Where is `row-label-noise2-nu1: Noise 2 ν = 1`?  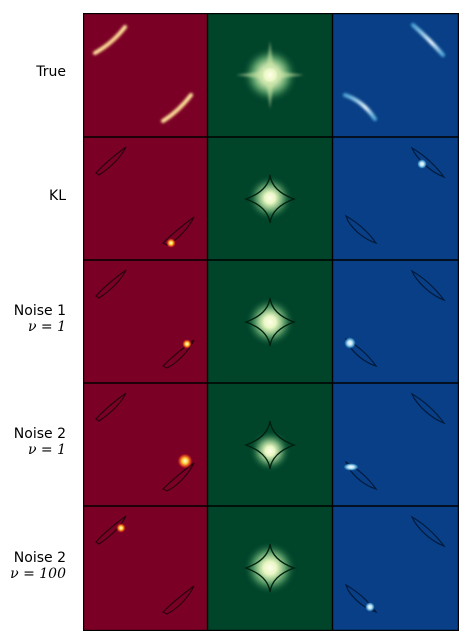
row-label-noise2-nu1: Noise 2 ν = 1 is located at coordinates (33, 442).